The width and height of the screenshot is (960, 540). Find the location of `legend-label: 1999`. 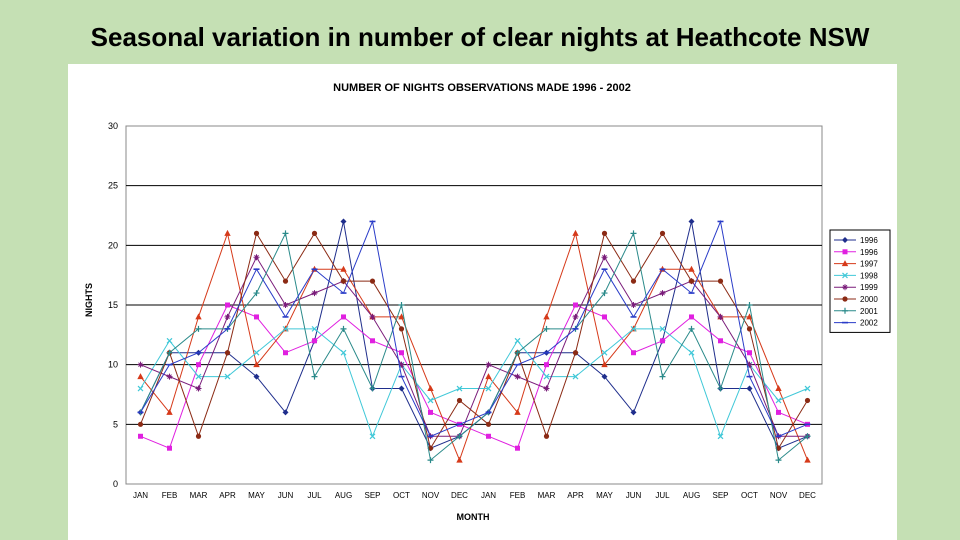

legend-label: 1999 is located at coordinates (869, 287).